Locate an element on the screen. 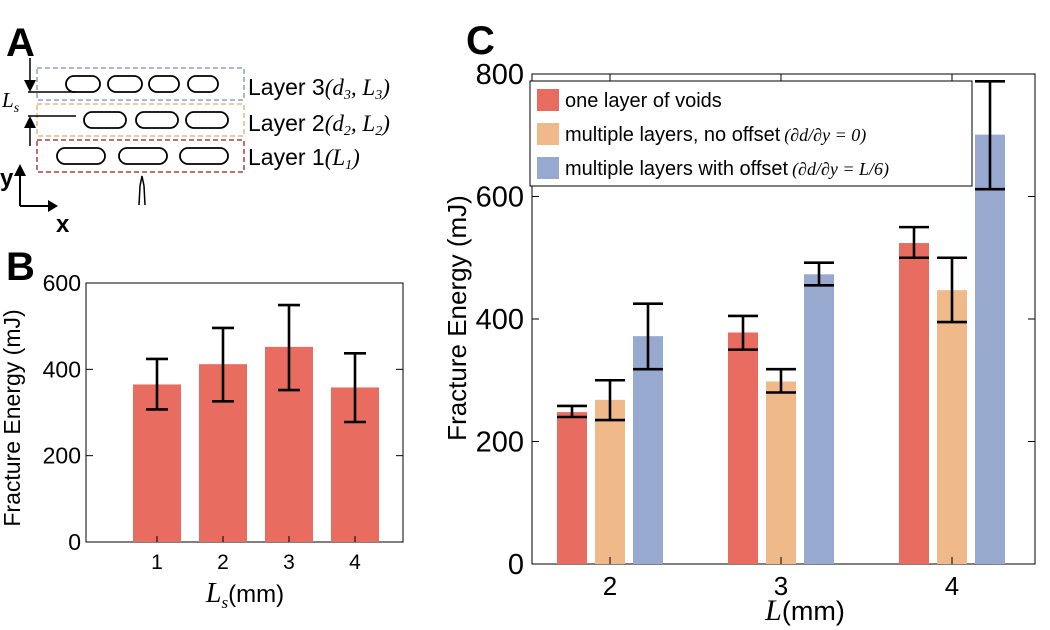  ls-arrow-down is located at coordinates (30, 86).